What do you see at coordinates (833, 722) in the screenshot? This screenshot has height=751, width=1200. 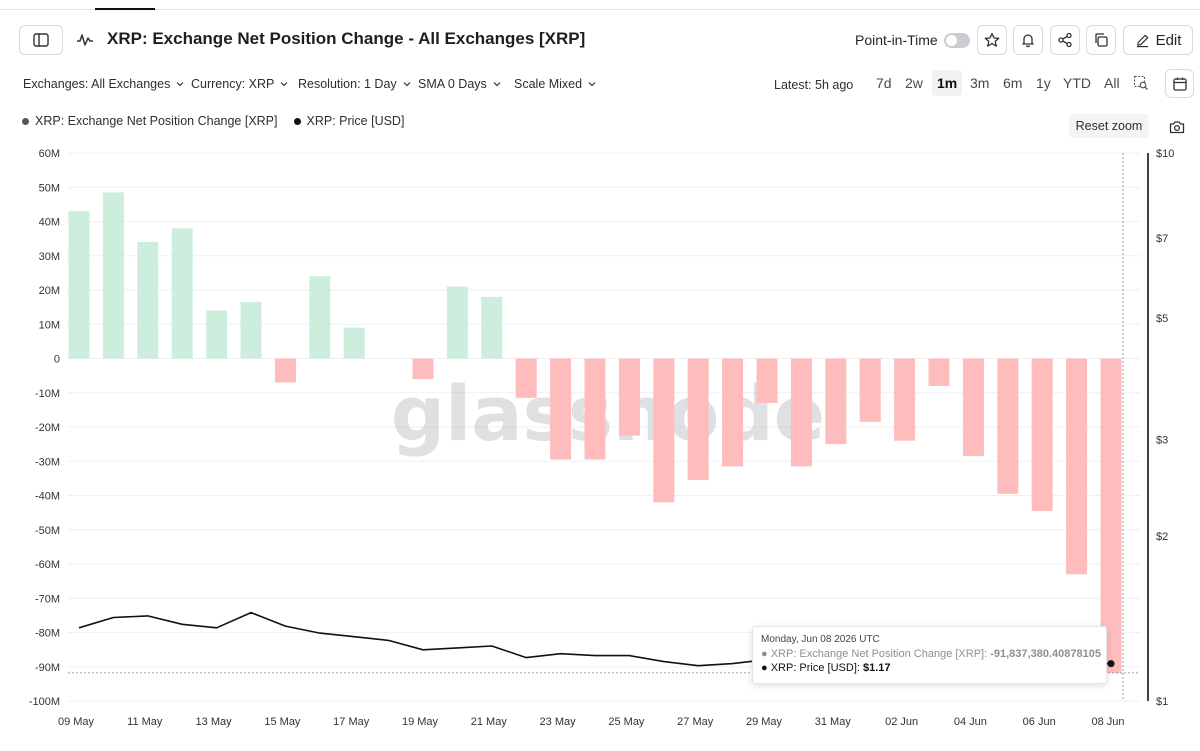 I see `x-axis-tick-label: 31 May` at bounding box center [833, 722].